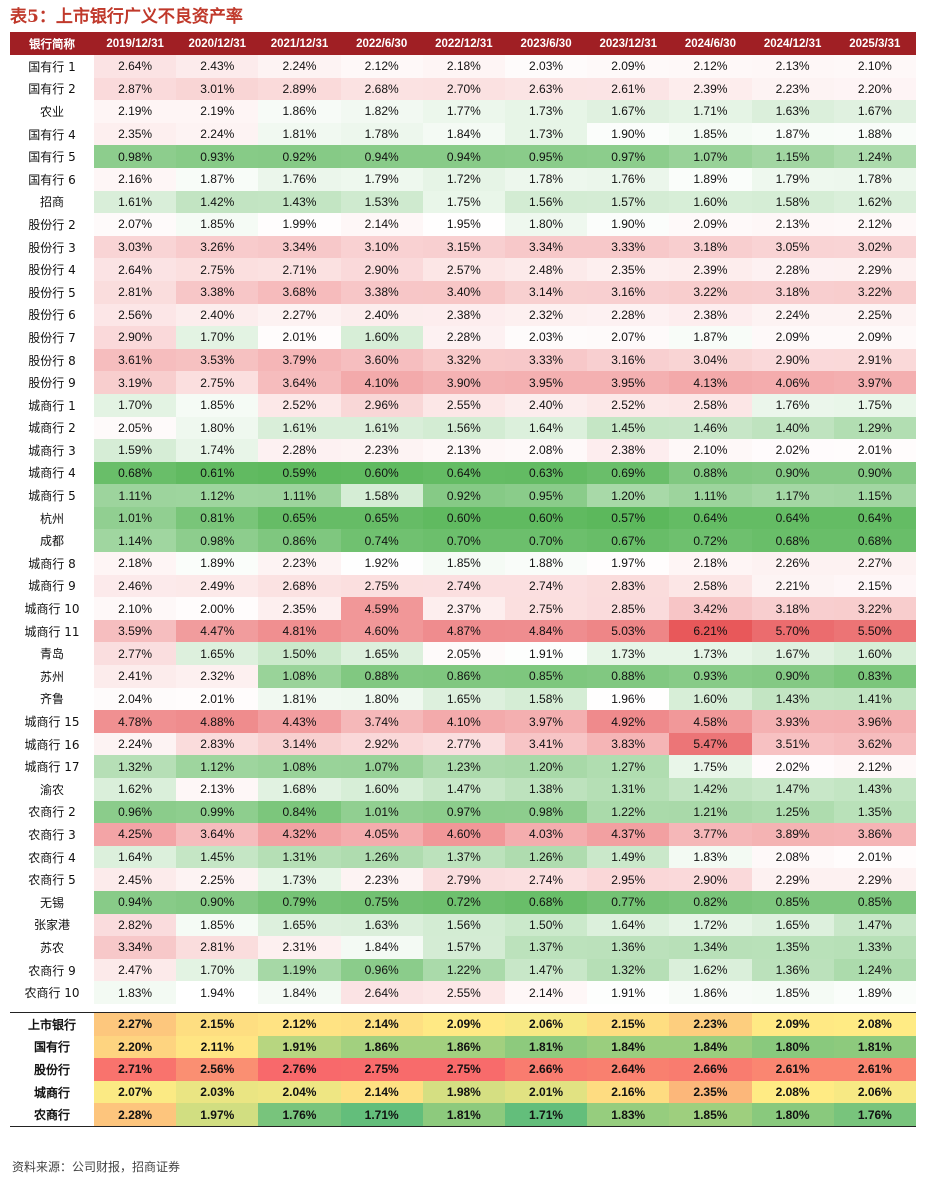 The image size is (934, 1183). What do you see at coordinates (381, 315) in the screenshot?
I see `npl-value-cell: 2.40%` at bounding box center [381, 315].